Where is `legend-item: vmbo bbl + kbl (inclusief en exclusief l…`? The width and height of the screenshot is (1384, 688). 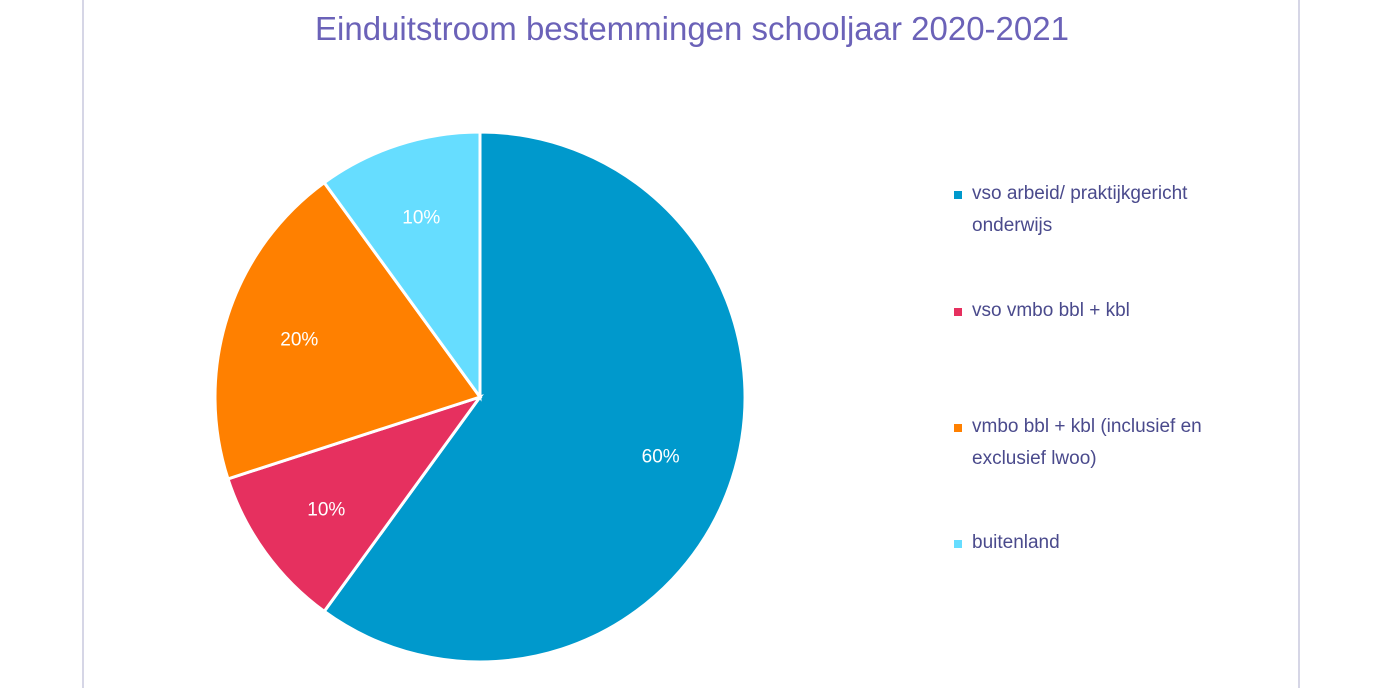 legend-item: vmbo bbl + kbl (inclusief en exclusief l… is located at coordinates (1104, 443).